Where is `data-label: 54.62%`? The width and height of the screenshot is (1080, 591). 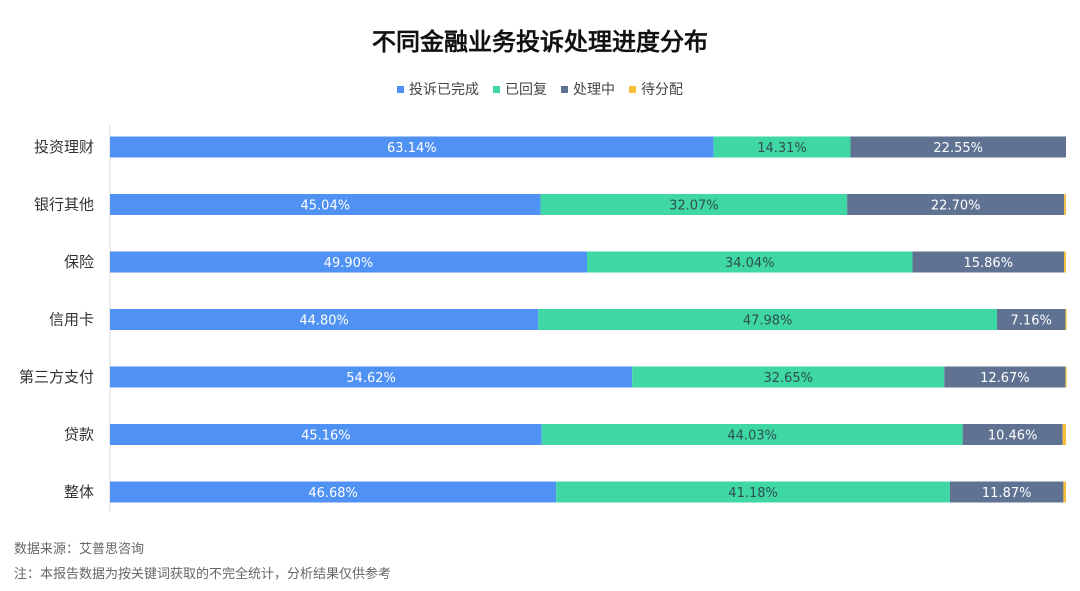 data-label: 54.62% is located at coordinates (371, 378).